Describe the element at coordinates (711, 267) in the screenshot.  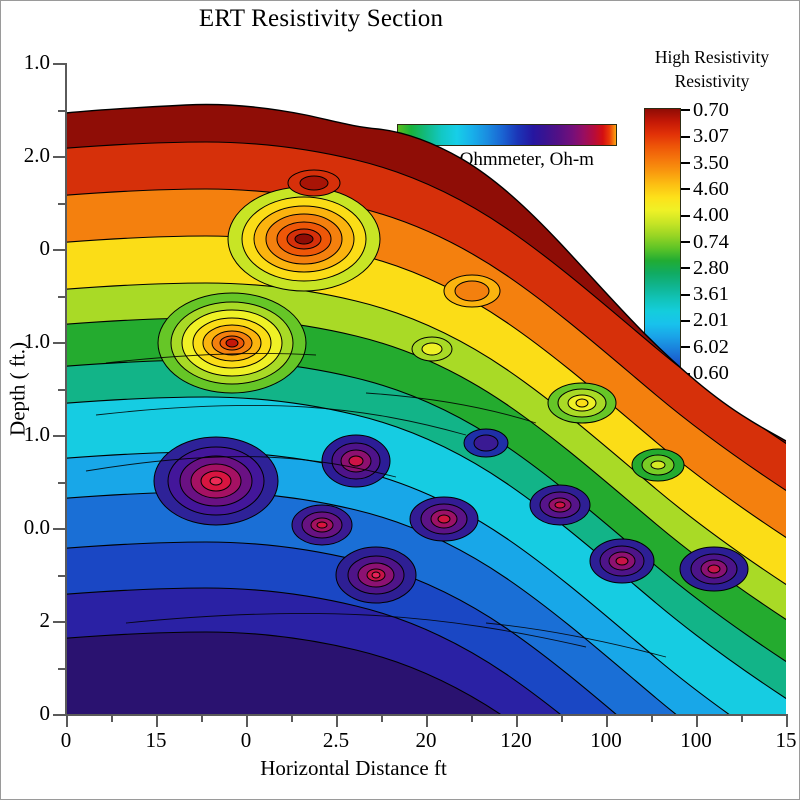
I see `legend-value-6: 2.80` at that location.